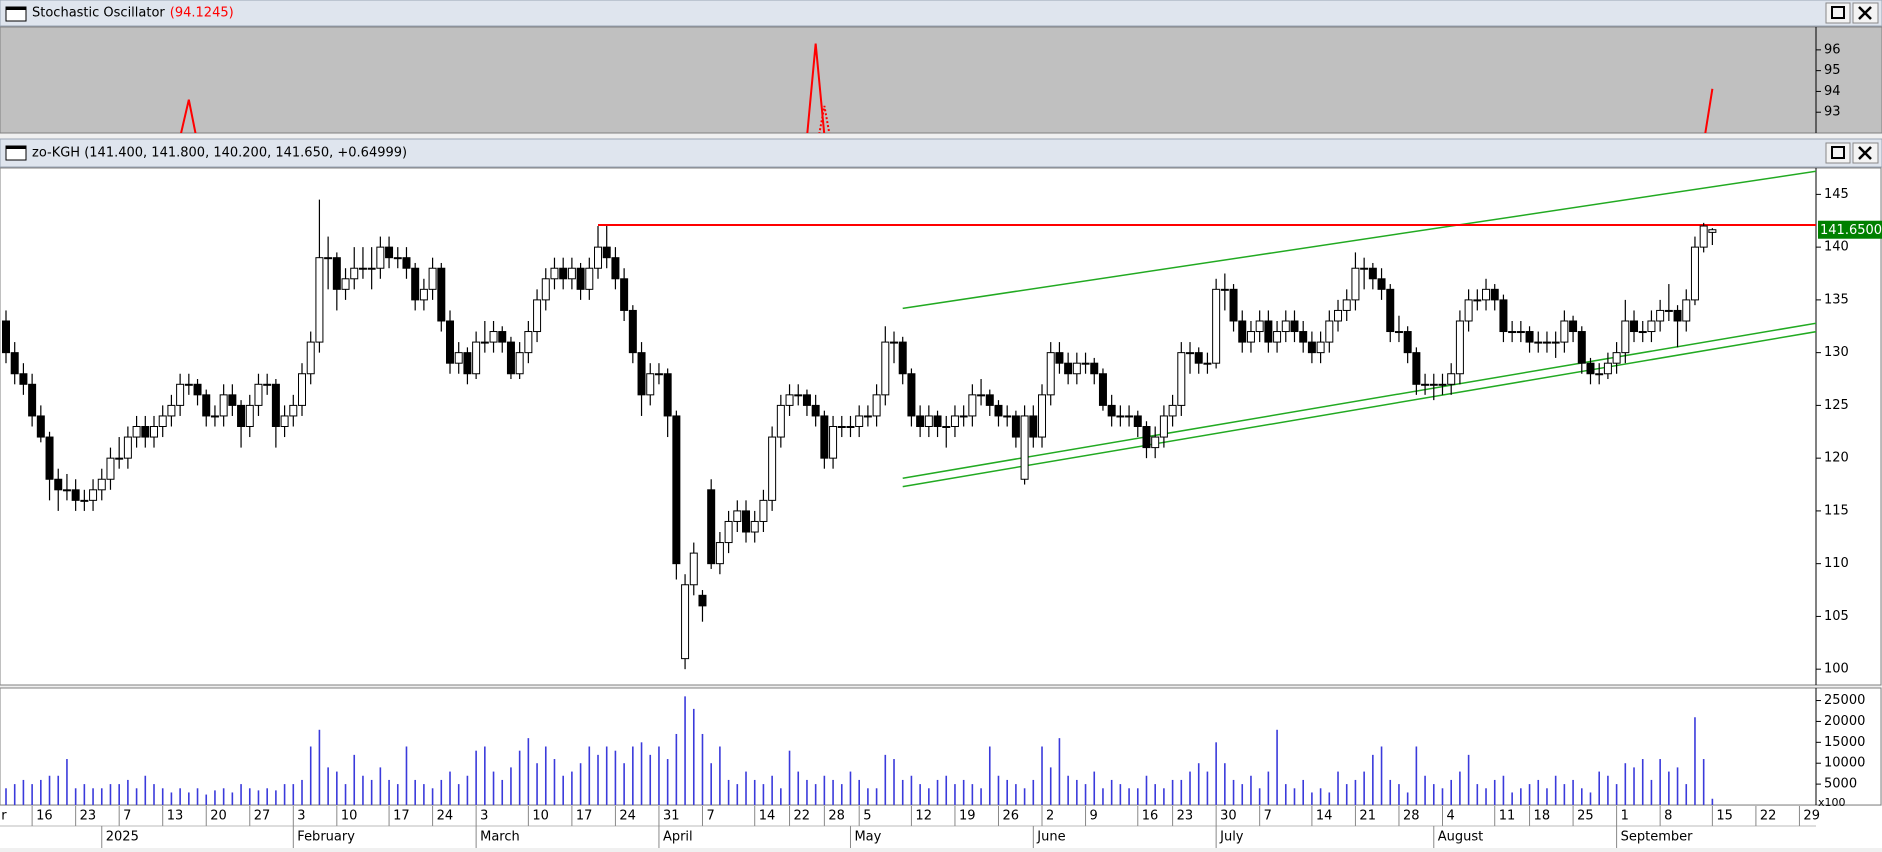 The width and height of the screenshot is (1882, 852). I want to click on oscillator-line, so click(188, 116).